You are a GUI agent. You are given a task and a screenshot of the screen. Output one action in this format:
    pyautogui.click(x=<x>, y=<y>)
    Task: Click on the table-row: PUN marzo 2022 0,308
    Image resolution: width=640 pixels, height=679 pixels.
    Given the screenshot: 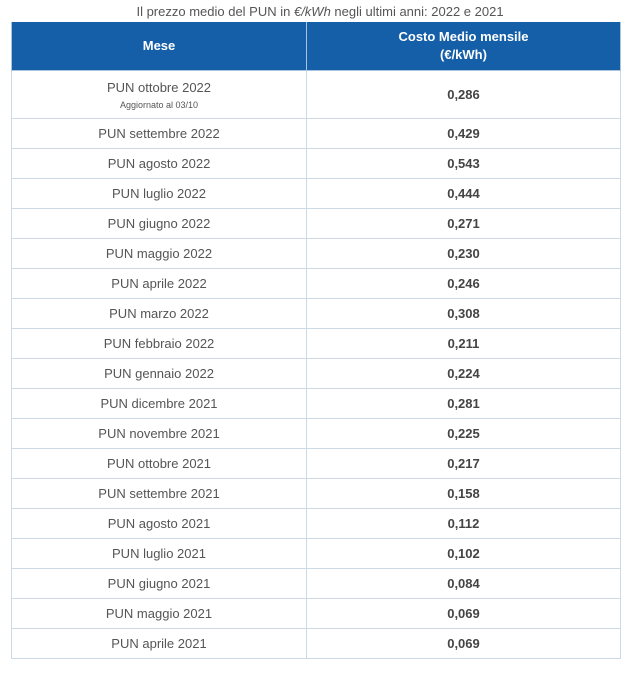 What is the action you would take?
    pyautogui.click(x=316, y=313)
    